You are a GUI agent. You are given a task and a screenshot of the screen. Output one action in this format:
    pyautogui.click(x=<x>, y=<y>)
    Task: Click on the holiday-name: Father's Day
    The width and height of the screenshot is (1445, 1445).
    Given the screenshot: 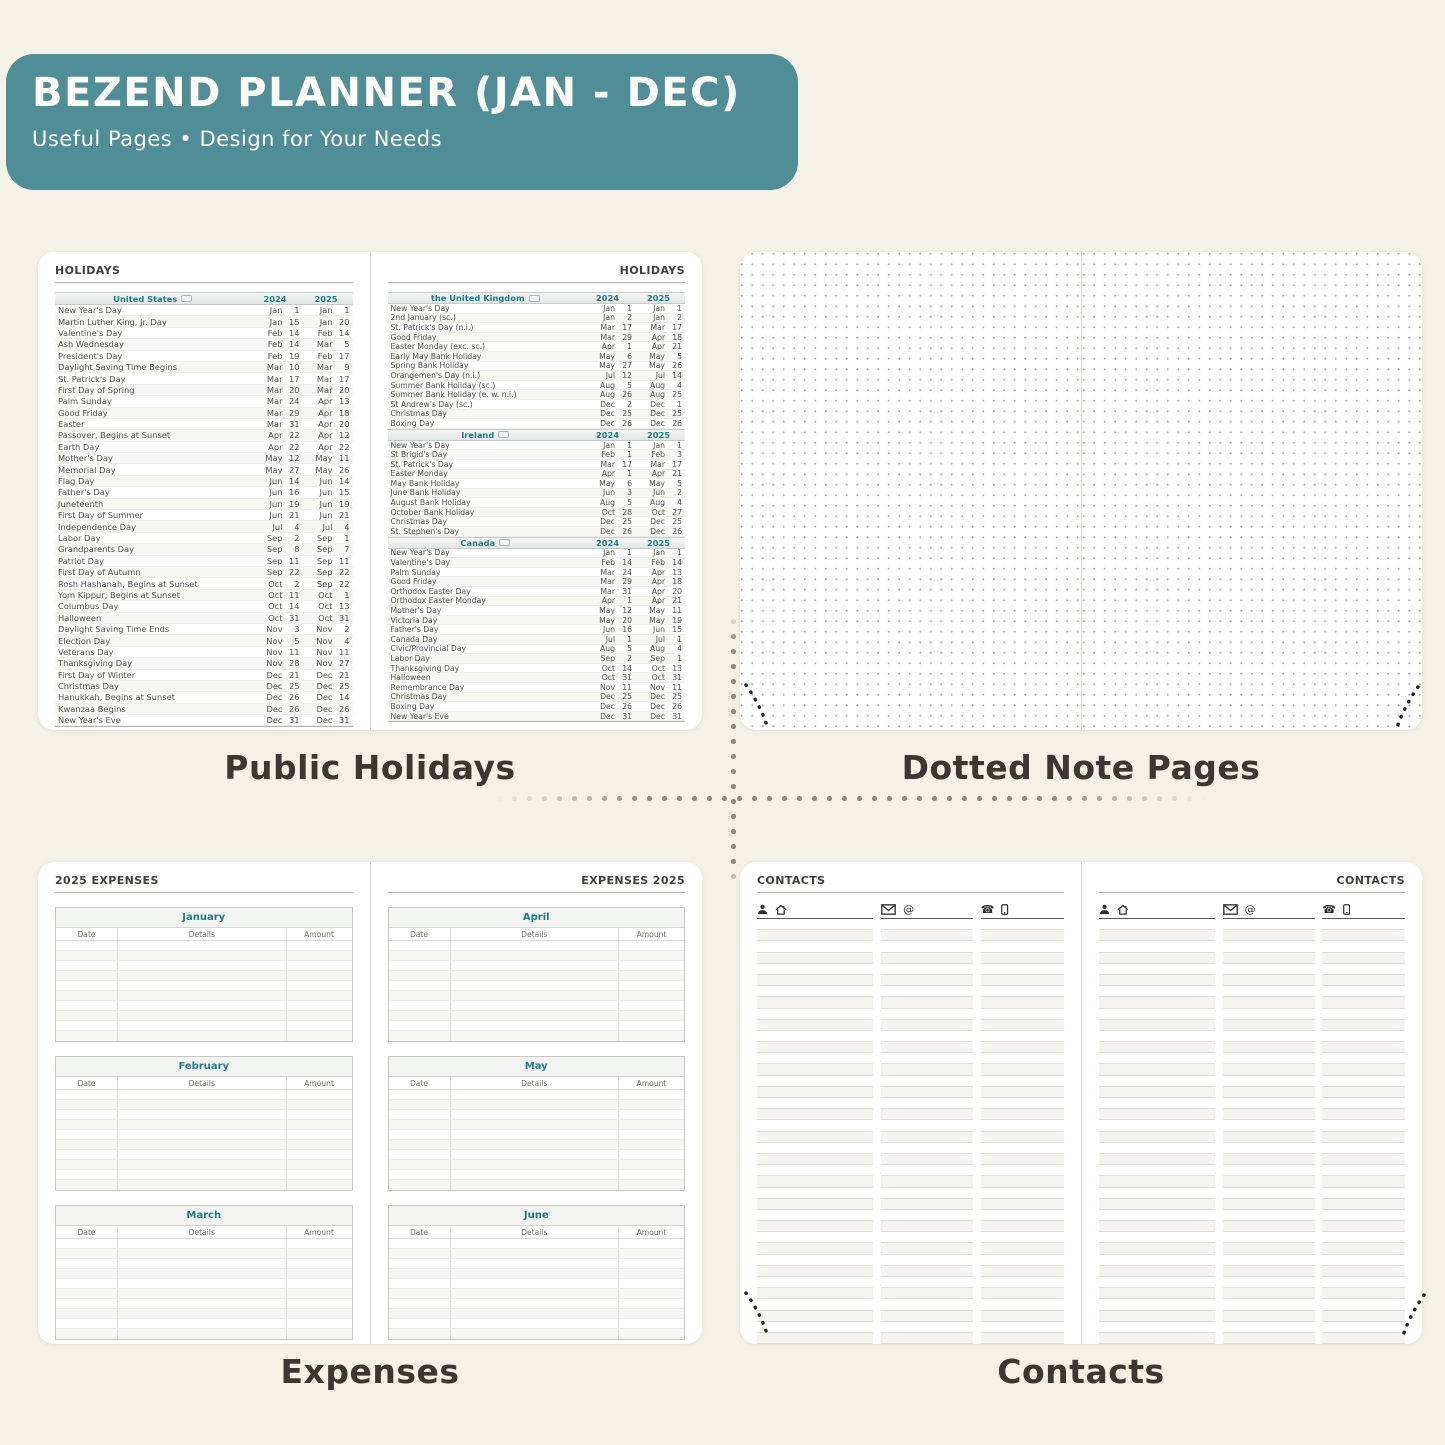 What is the action you would take?
    pyautogui.click(x=84, y=492)
    